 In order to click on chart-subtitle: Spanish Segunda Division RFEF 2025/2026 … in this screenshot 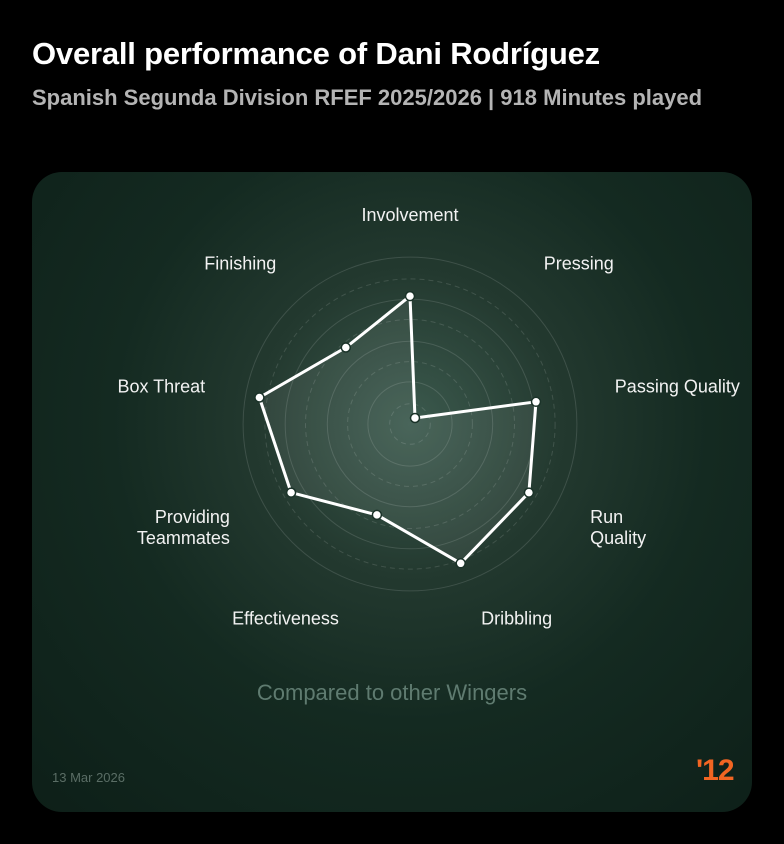, I will do `click(367, 97)`.